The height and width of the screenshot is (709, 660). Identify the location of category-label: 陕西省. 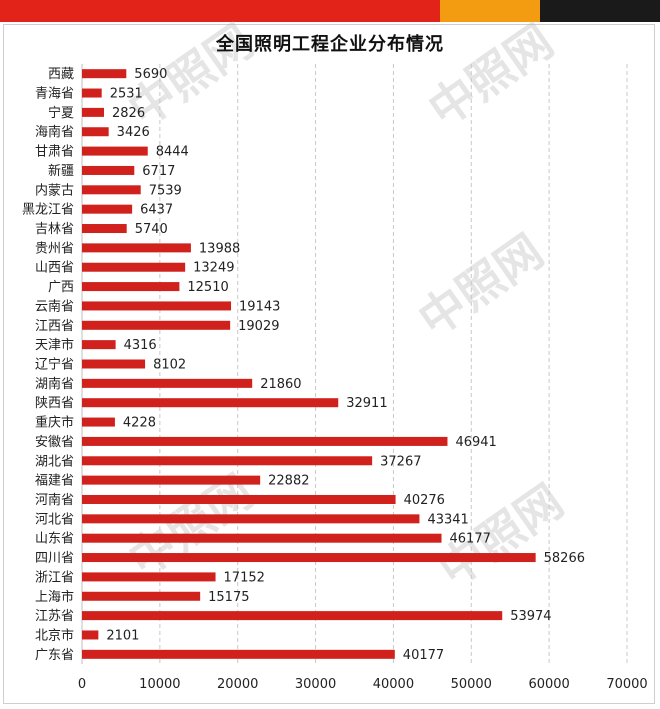
(54, 403).